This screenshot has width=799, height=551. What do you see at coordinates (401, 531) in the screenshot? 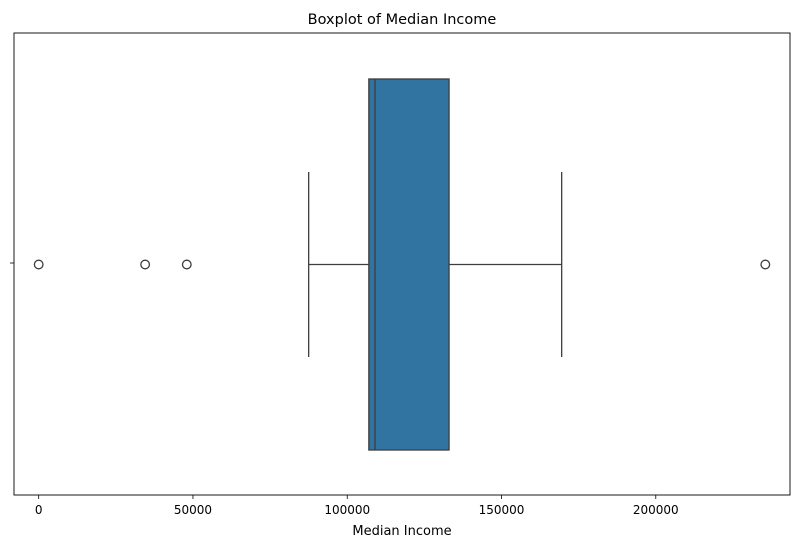
I see `x-axis-label: Median Income` at bounding box center [401, 531].